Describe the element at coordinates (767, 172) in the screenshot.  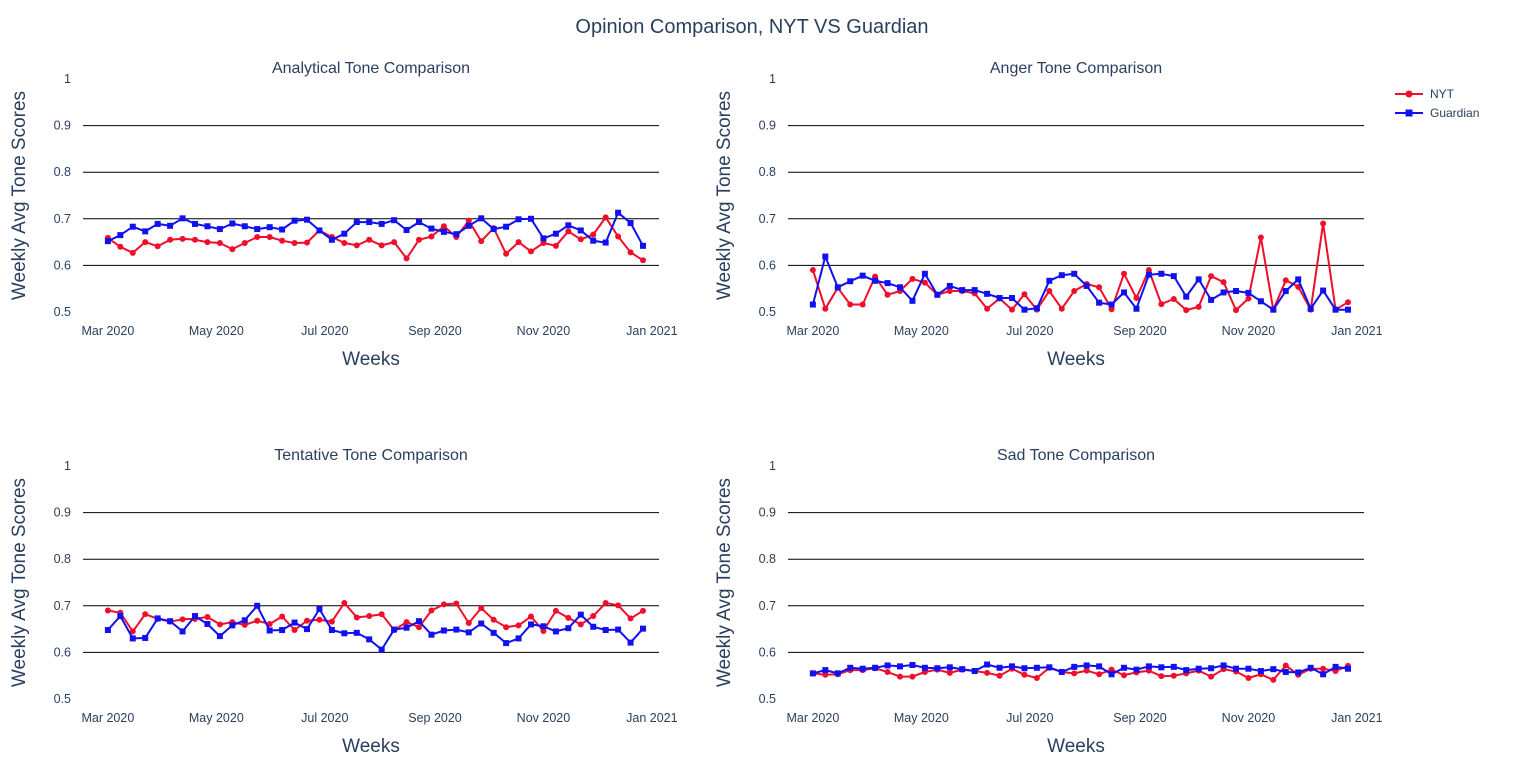
I see `y-tick-label: 0.8` at that location.